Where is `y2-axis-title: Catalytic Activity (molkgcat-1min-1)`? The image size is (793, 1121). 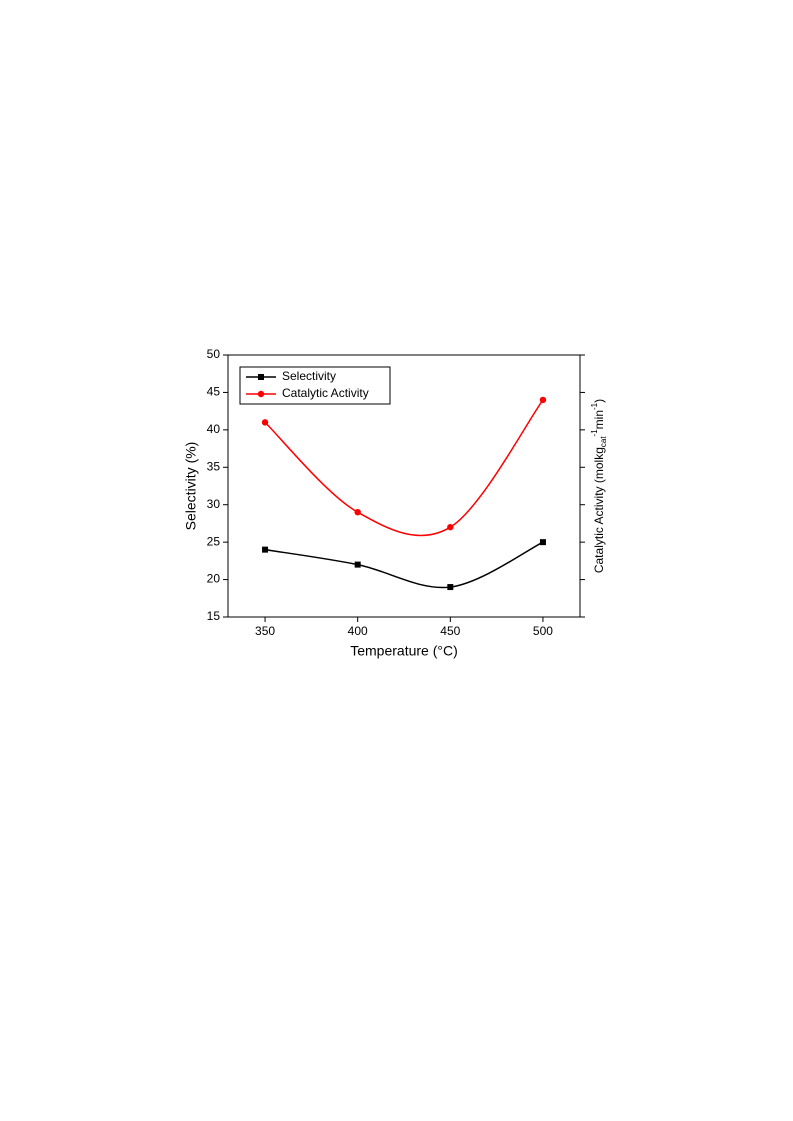
y2-axis-title: Catalytic Activity (molkgcat-1min-1) is located at coordinates (599, 486).